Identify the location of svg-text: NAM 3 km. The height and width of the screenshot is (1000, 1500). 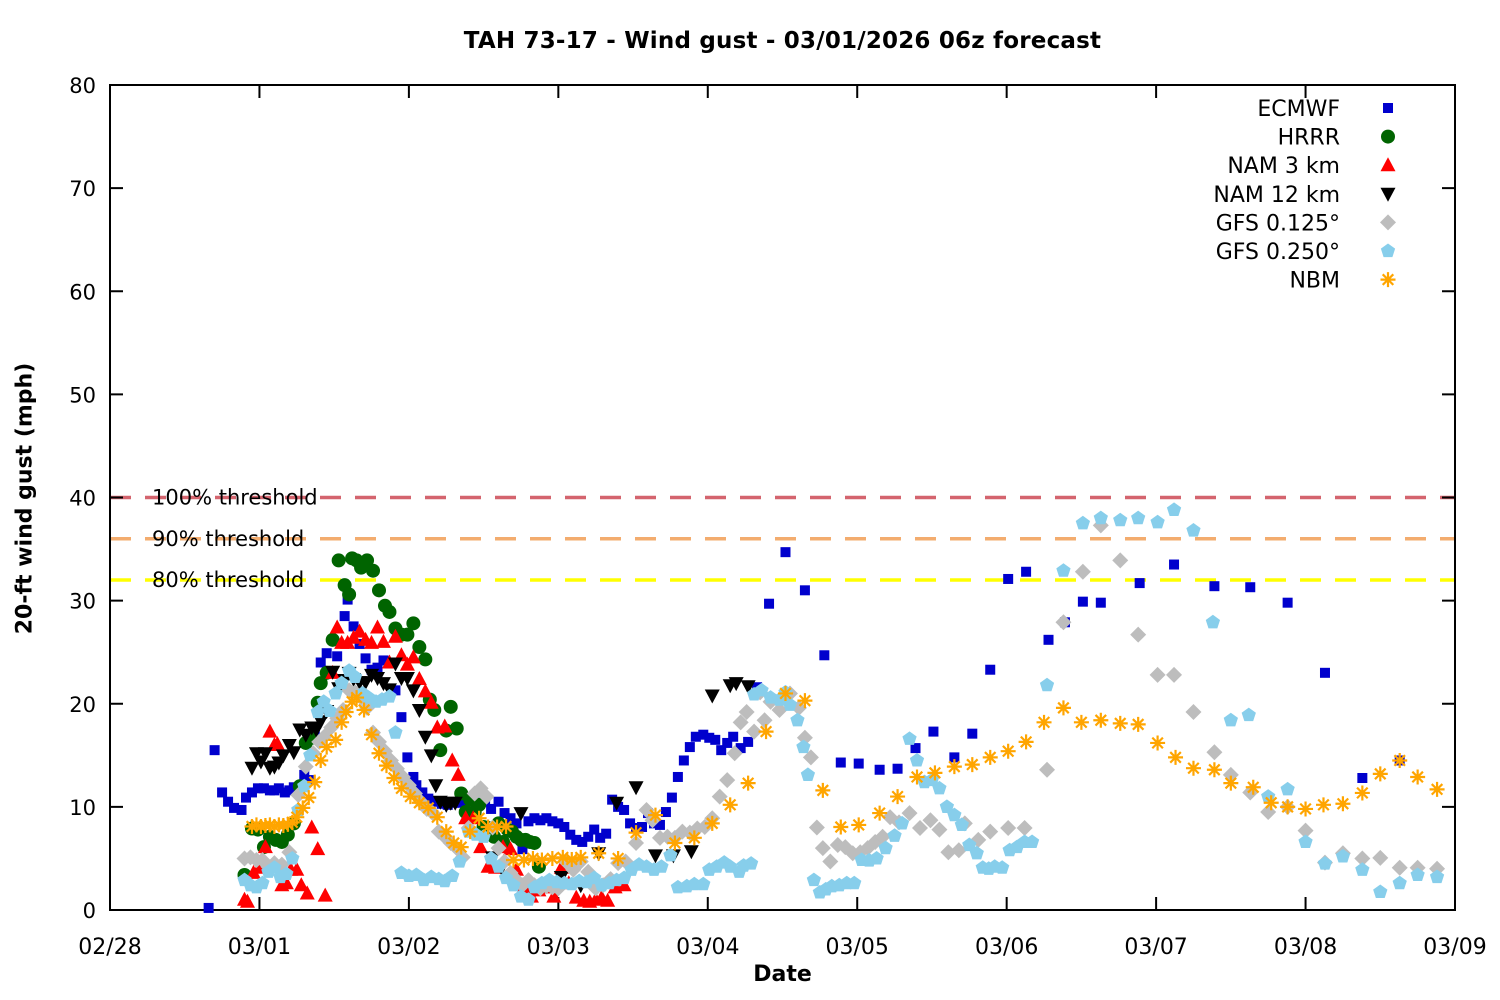
(1283, 166).